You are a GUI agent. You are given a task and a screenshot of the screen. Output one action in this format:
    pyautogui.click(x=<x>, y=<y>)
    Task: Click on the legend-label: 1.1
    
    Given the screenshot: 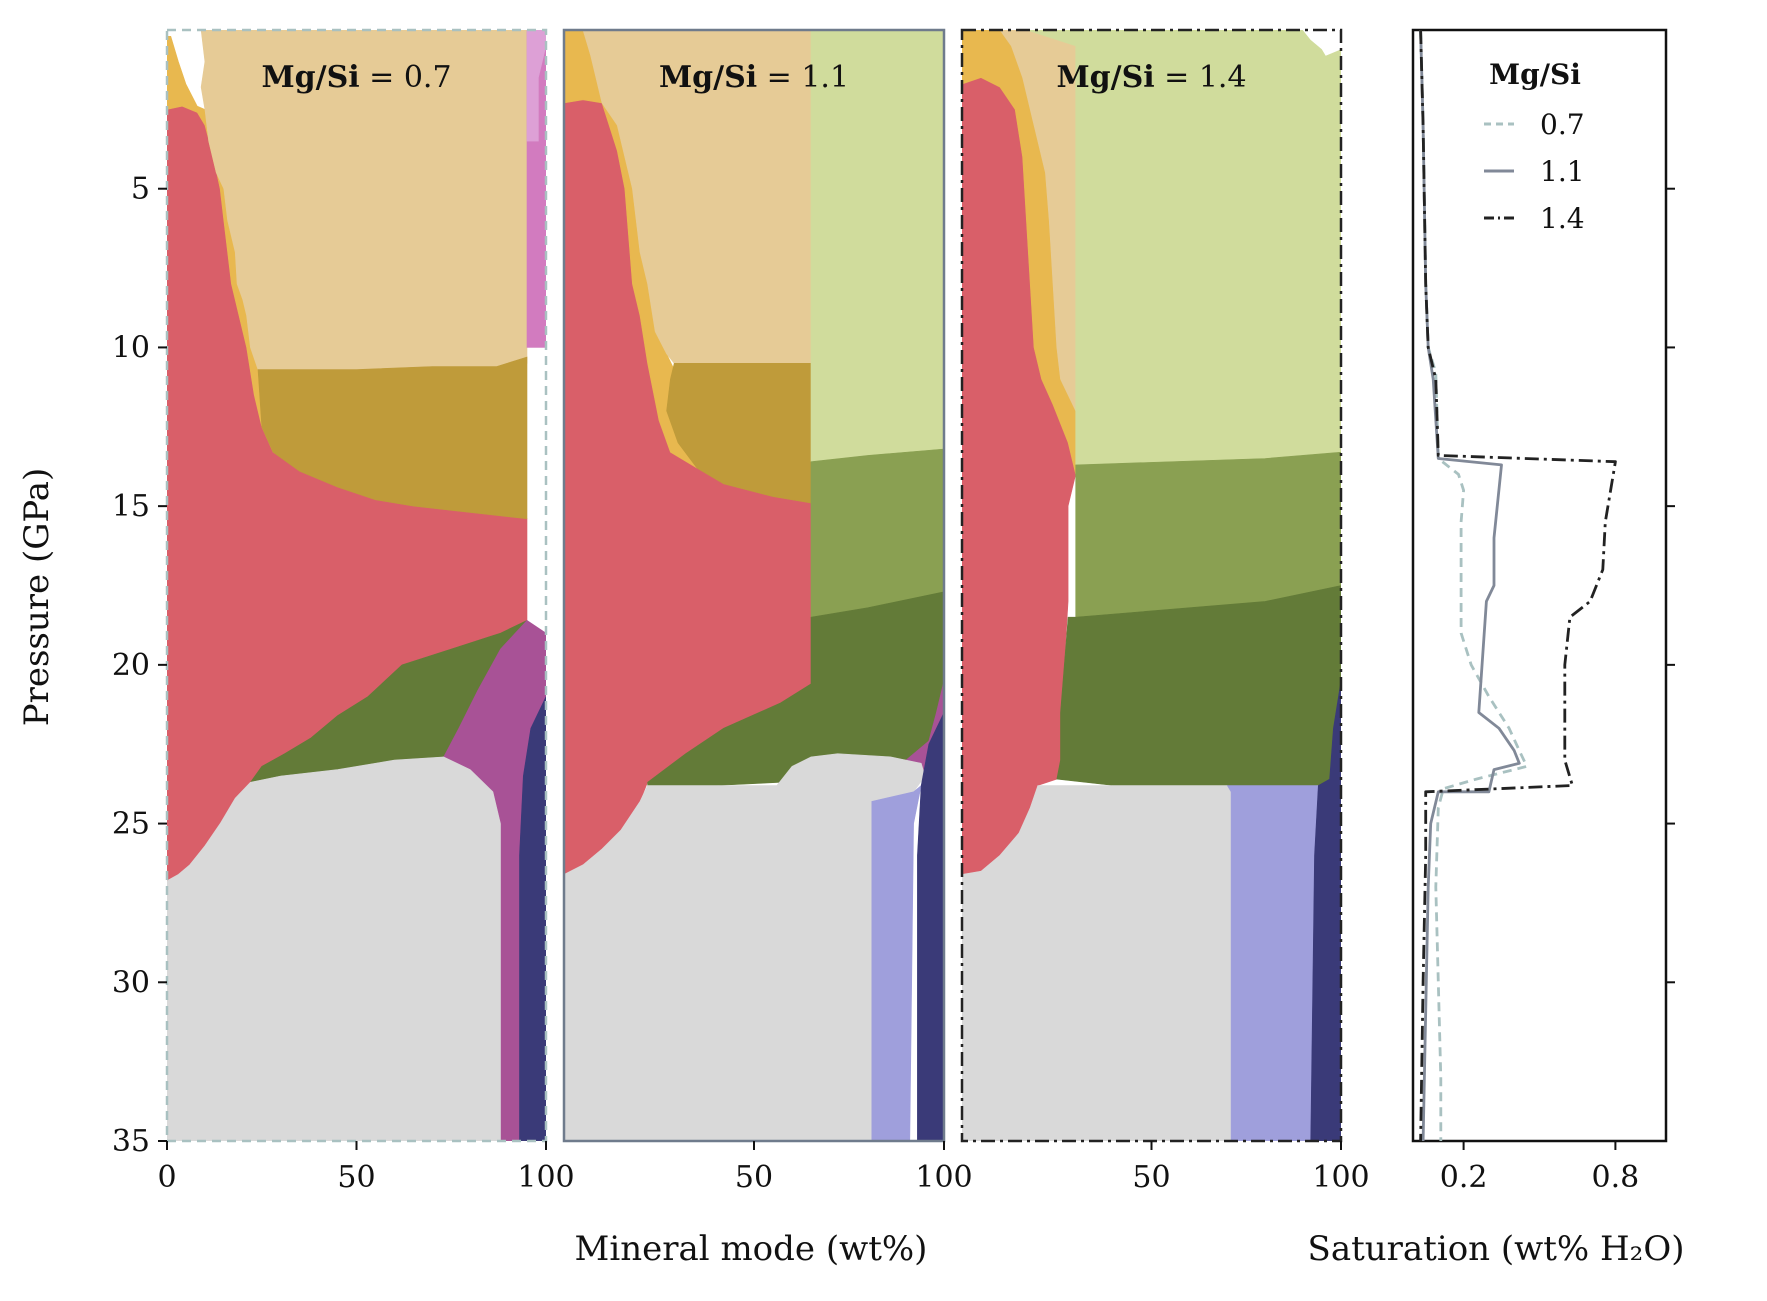 What is the action you would take?
    pyautogui.click(x=1562, y=171)
    